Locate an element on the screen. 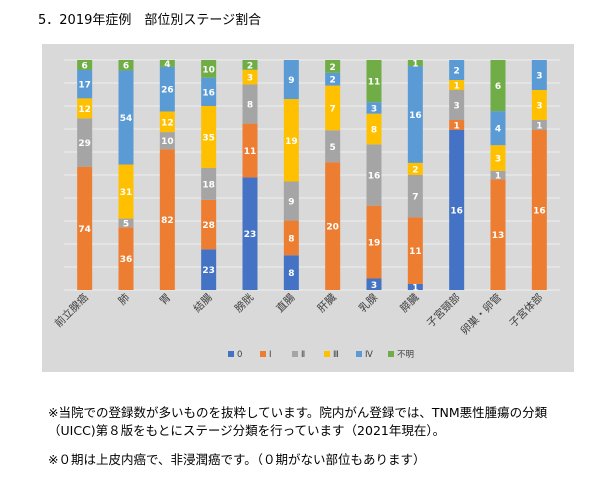  data-label: 29 is located at coordinates (84, 144).